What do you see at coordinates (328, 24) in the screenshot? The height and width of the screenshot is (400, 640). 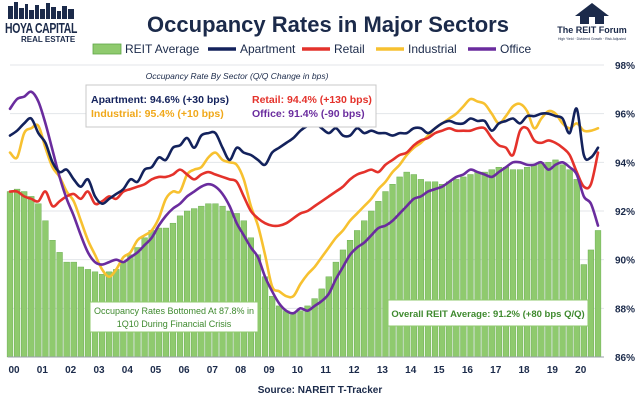 I see `chart-title: Occupancy Rates in Major Sectors` at bounding box center [328, 24].